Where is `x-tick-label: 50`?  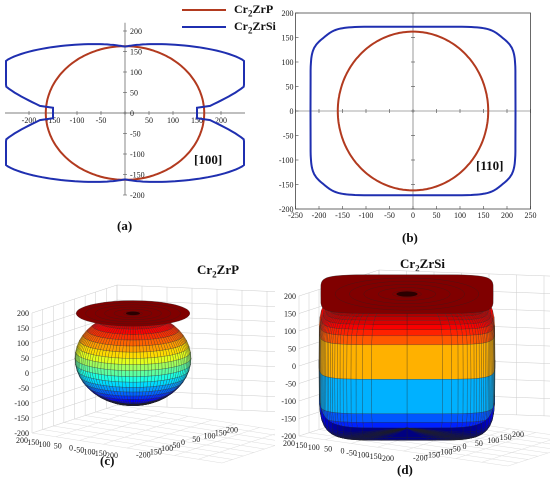
x-tick-label: 50 is located at coordinates (437, 215).